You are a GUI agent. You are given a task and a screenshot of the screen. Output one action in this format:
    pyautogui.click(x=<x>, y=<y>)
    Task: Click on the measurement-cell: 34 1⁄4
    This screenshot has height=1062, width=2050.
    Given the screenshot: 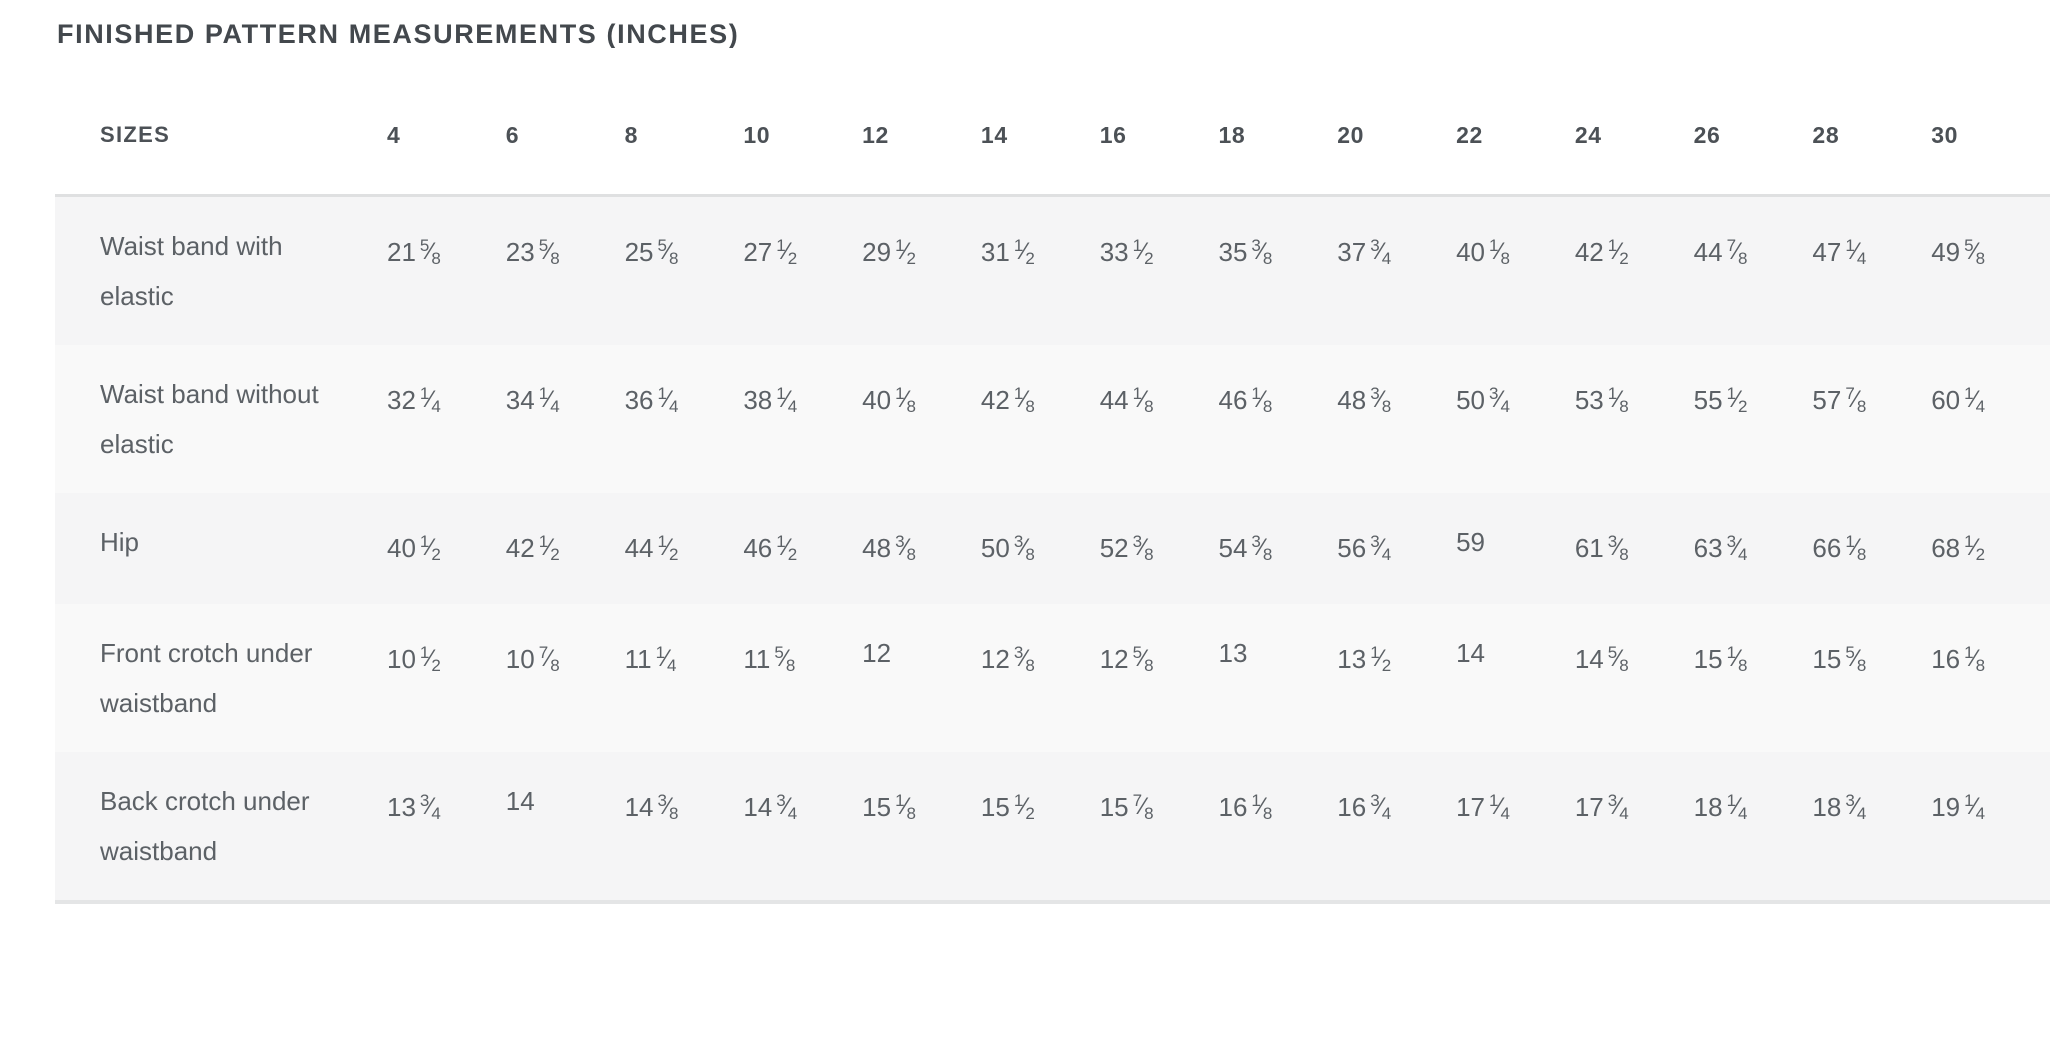 What is the action you would take?
    pyautogui.click(x=532, y=400)
    